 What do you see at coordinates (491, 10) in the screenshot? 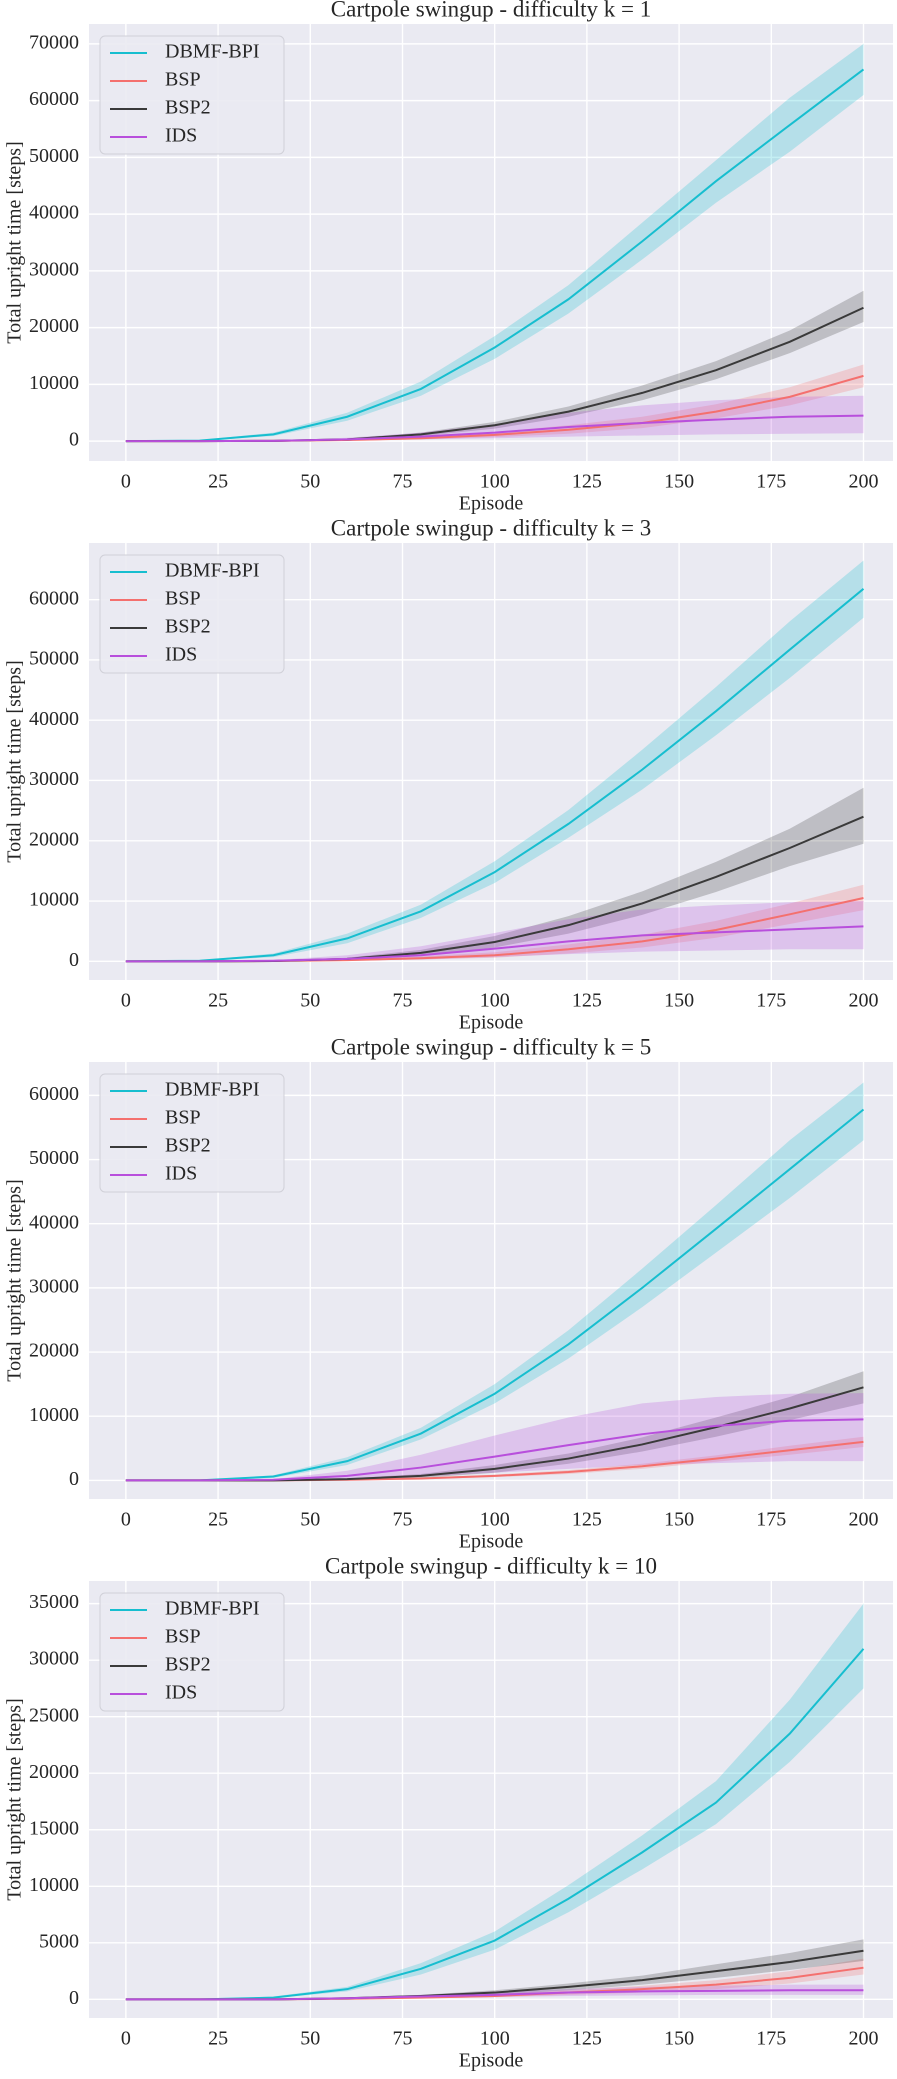
I see `chart-title: Cartpole swingup - difficulty k = 1` at bounding box center [491, 10].